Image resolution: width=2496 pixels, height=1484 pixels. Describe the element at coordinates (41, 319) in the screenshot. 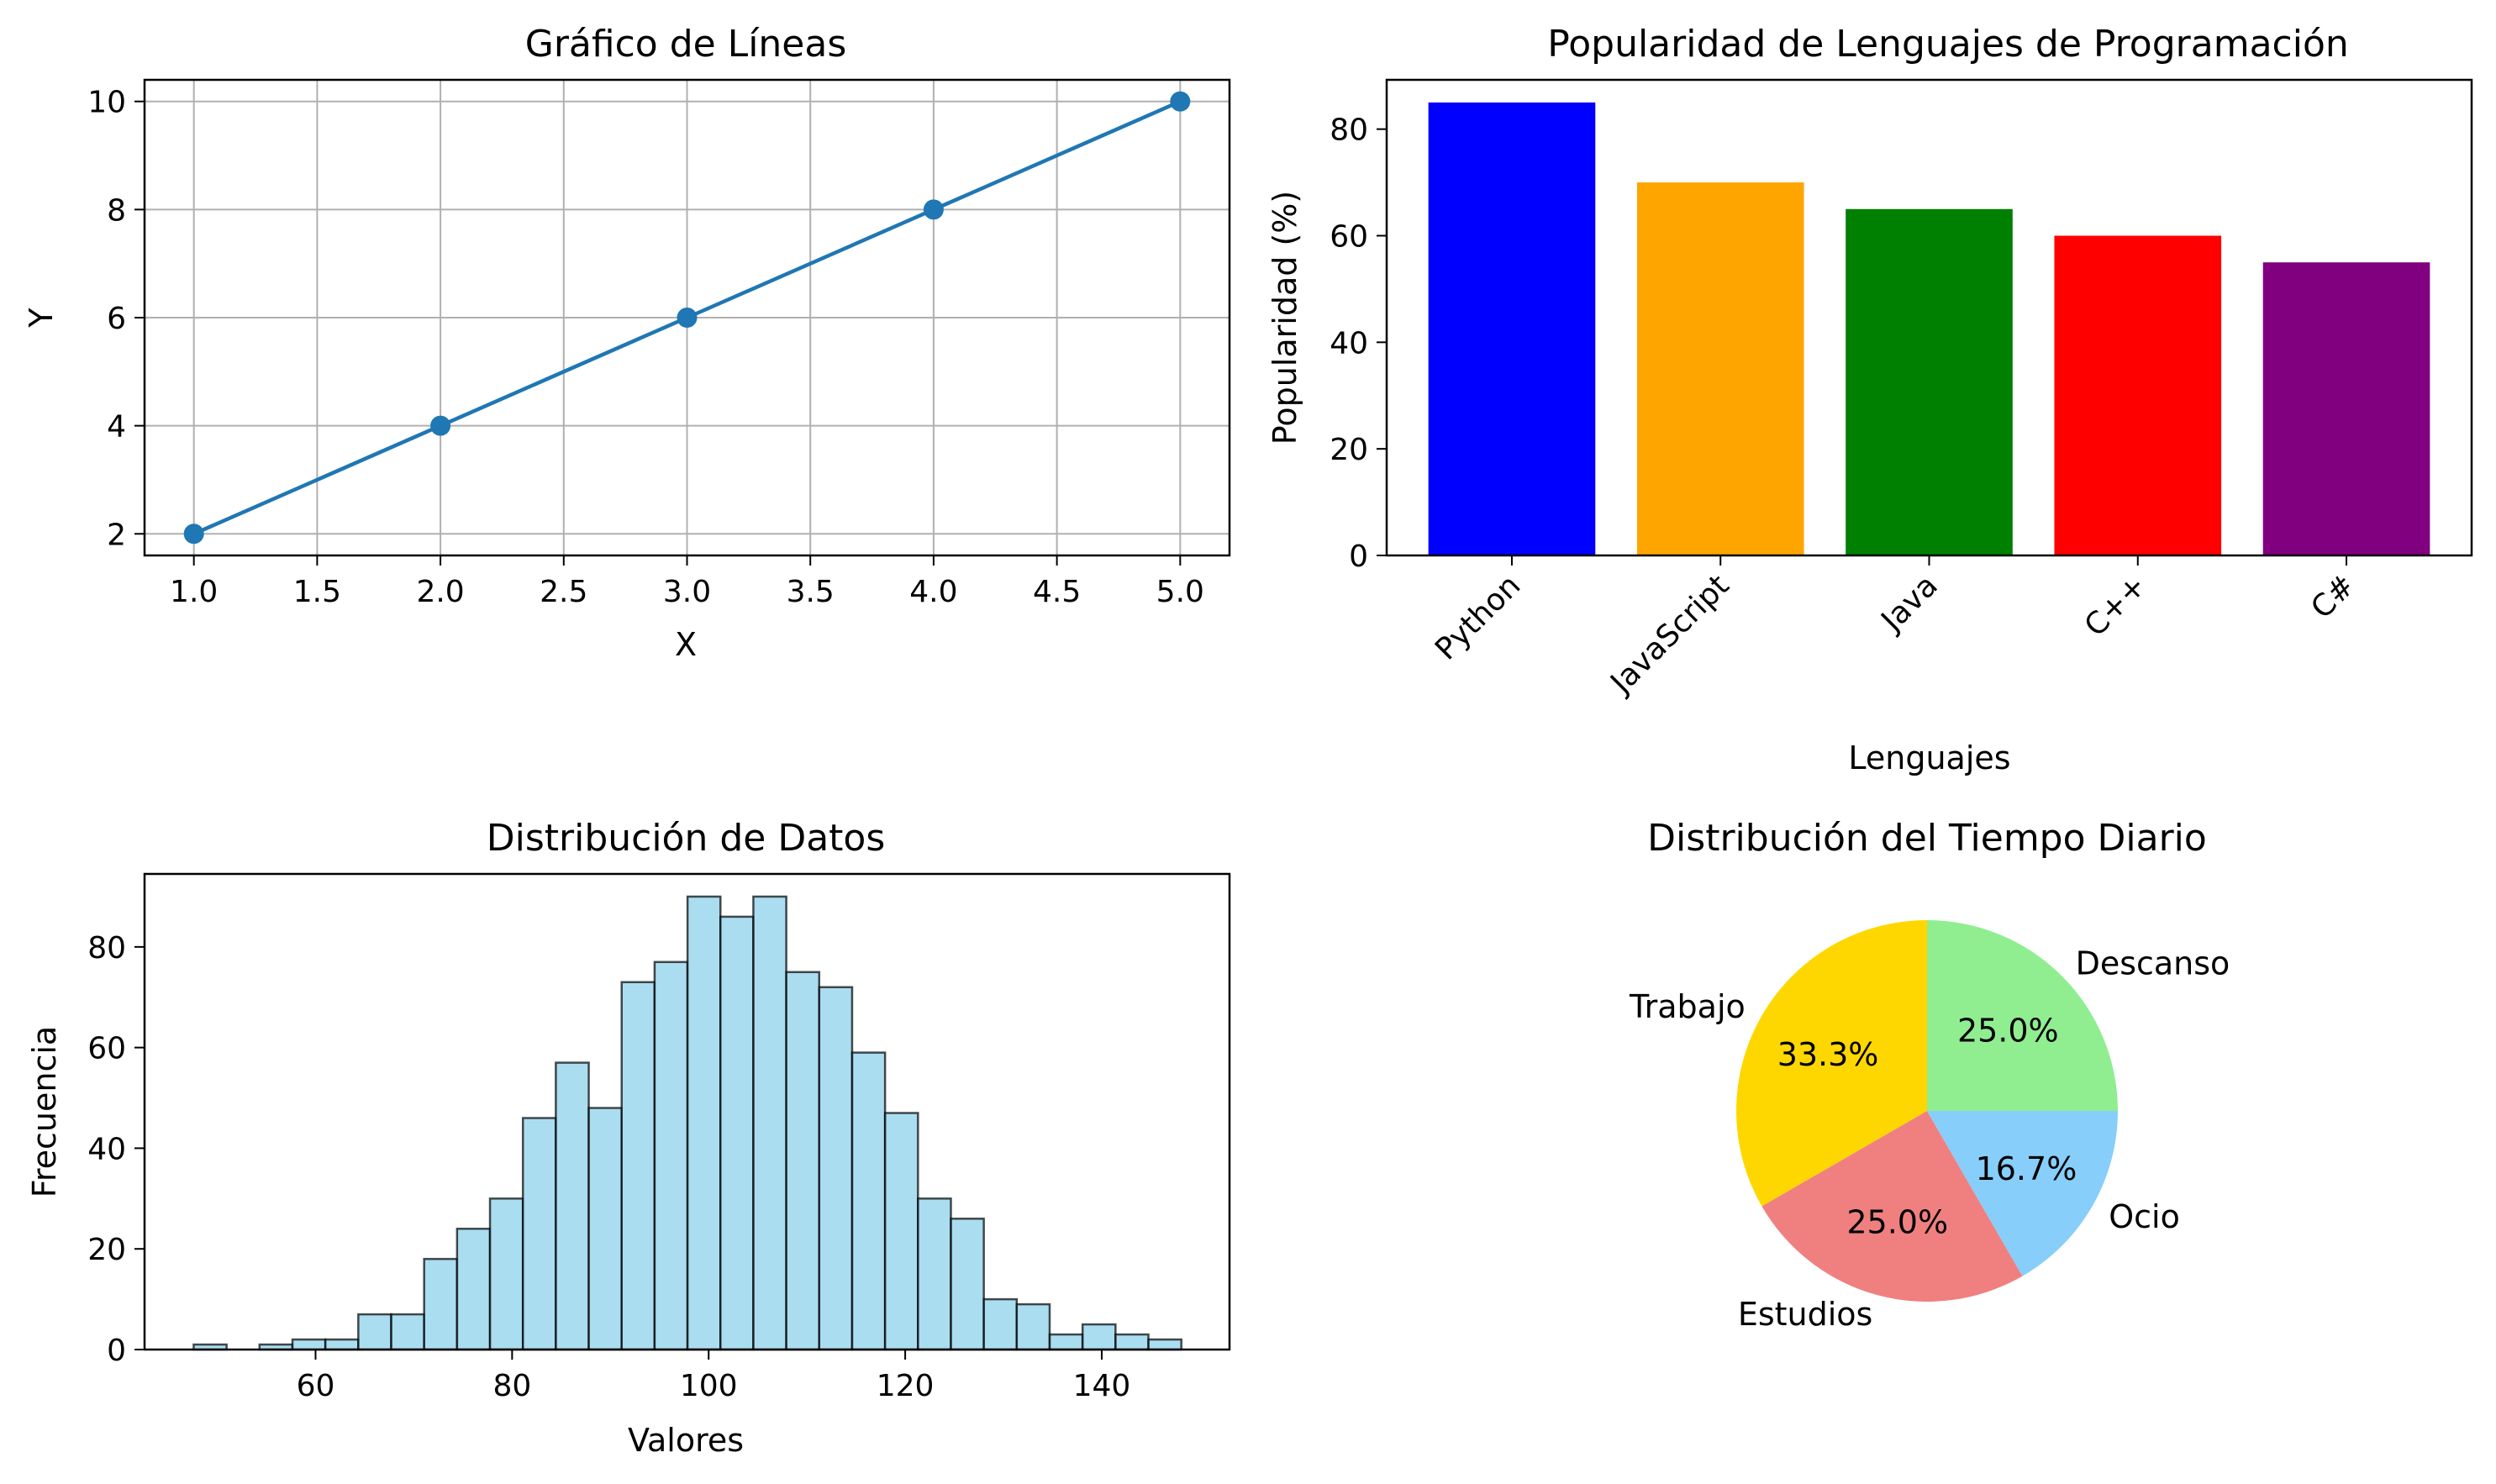

I see `line-chart-ylabel: Y` at that location.